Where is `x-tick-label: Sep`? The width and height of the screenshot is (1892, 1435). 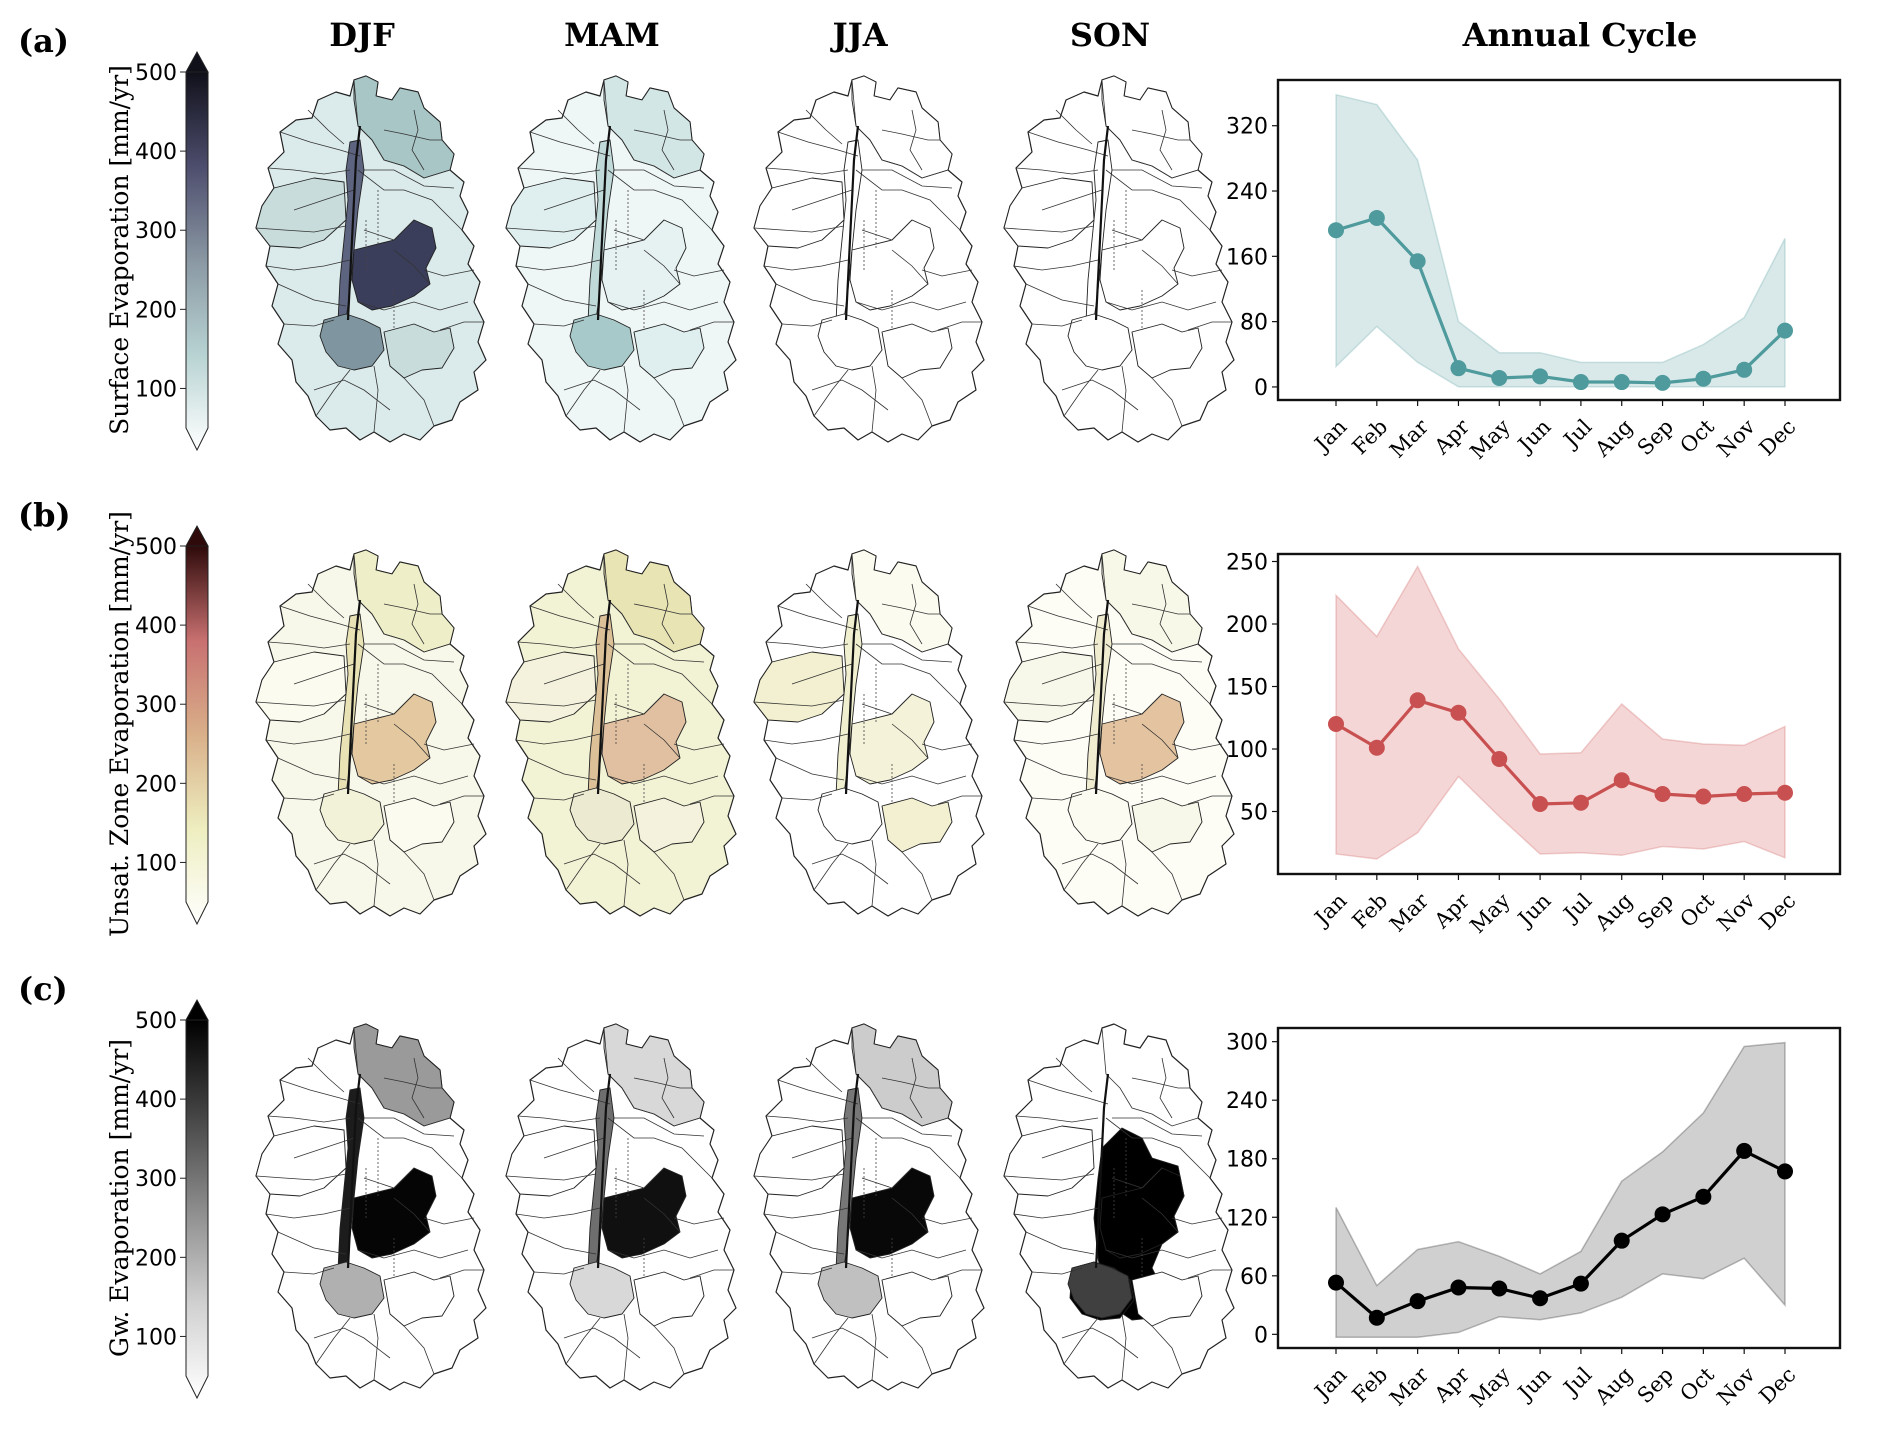
x-tick-label: Sep is located at coordinates (1655, 437).